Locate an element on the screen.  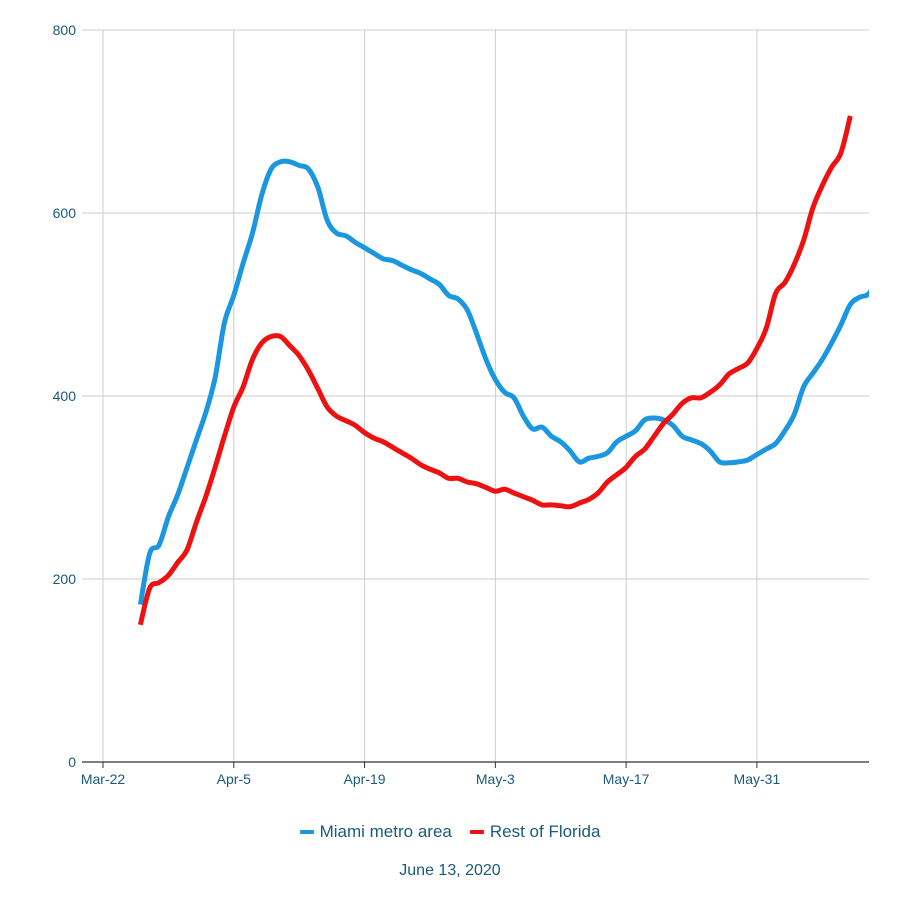
x-tick-label: Mar-22 is located at coordinates (103, 779).